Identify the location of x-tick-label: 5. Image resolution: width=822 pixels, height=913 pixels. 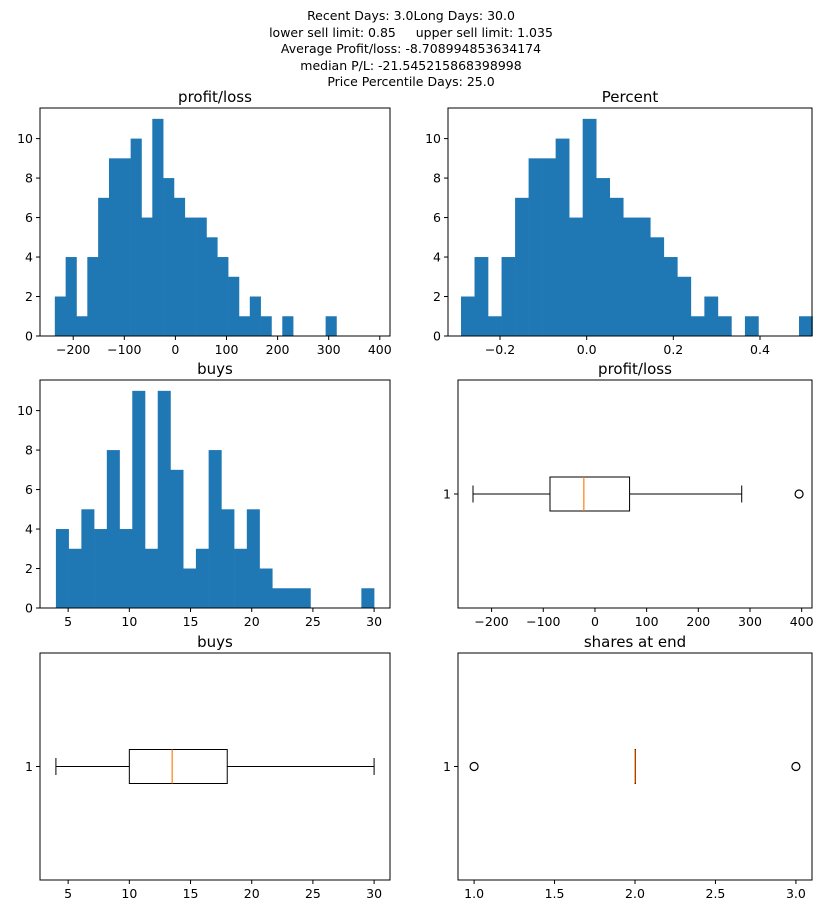
(68, 893).